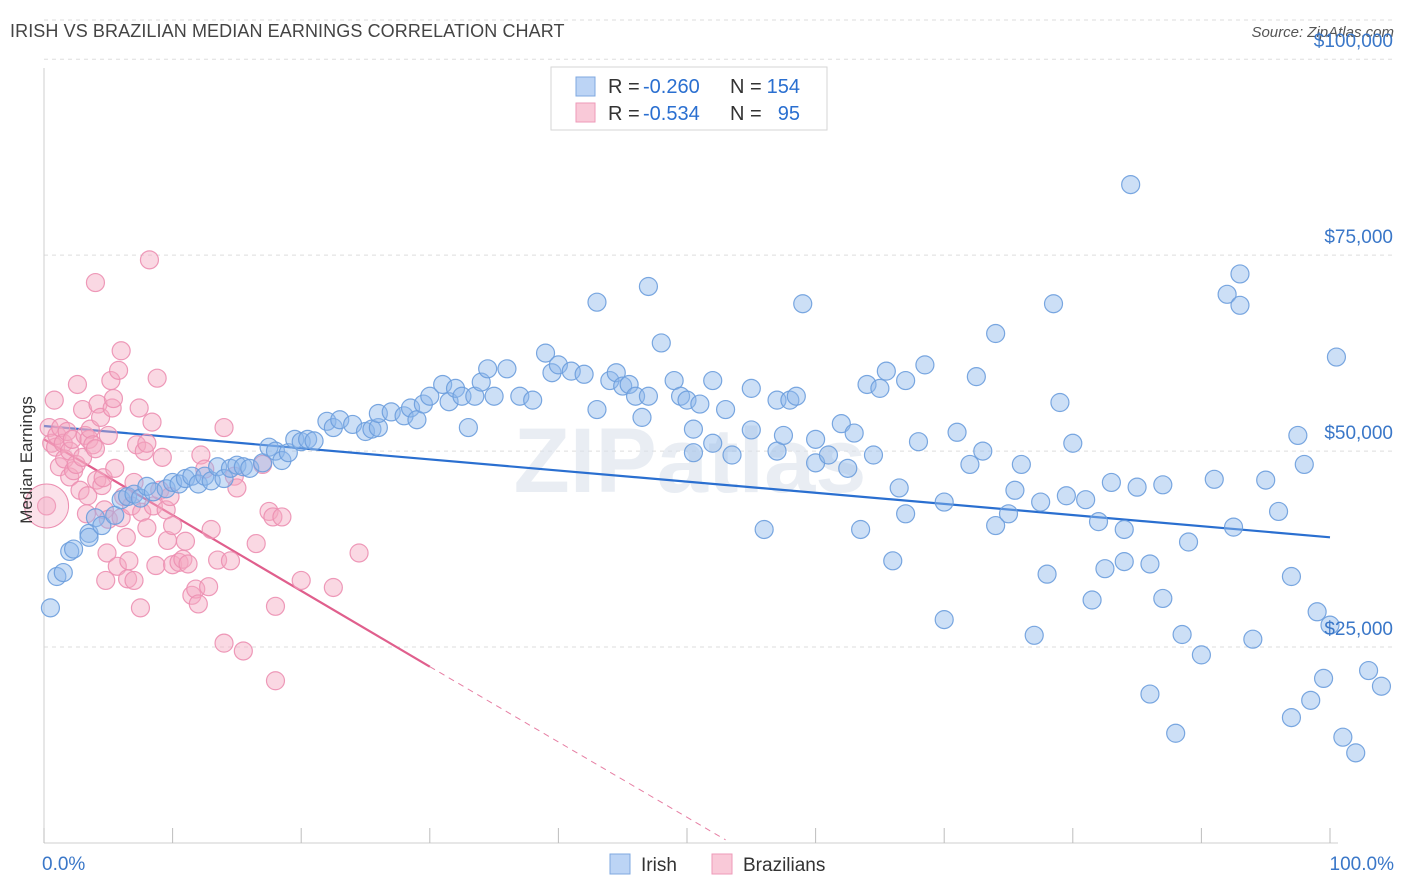 This screenshot has width=1406, height=892. What do you see at coordinates (746, 87) in the screenshot?
I see `legend-n-label-irish: N =` at bounding box center [746, 87].